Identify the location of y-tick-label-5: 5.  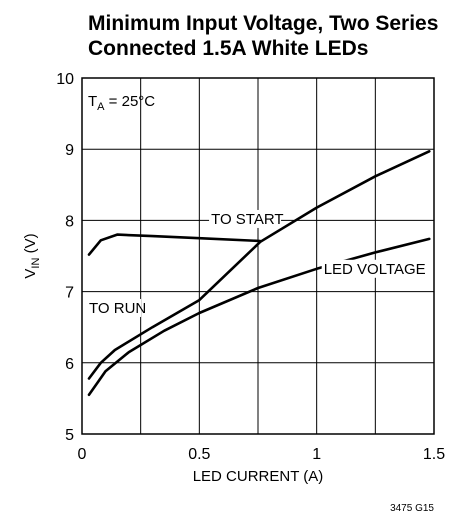
(69, 435).